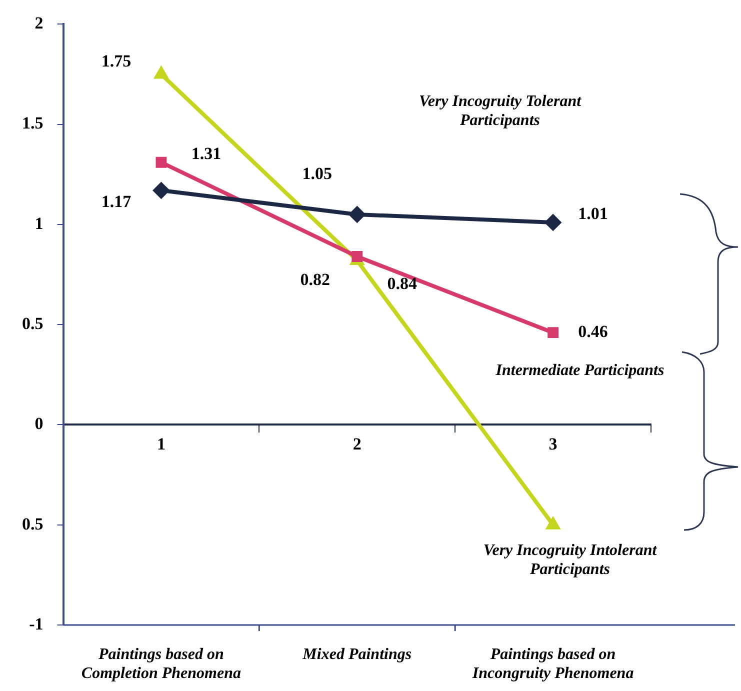 The width and height of the screenshot is (741, 691). What do you see at coordinates (317, 173) in the screenshot?
I see `data-label: 1.05` at bounding box center [317, 173].